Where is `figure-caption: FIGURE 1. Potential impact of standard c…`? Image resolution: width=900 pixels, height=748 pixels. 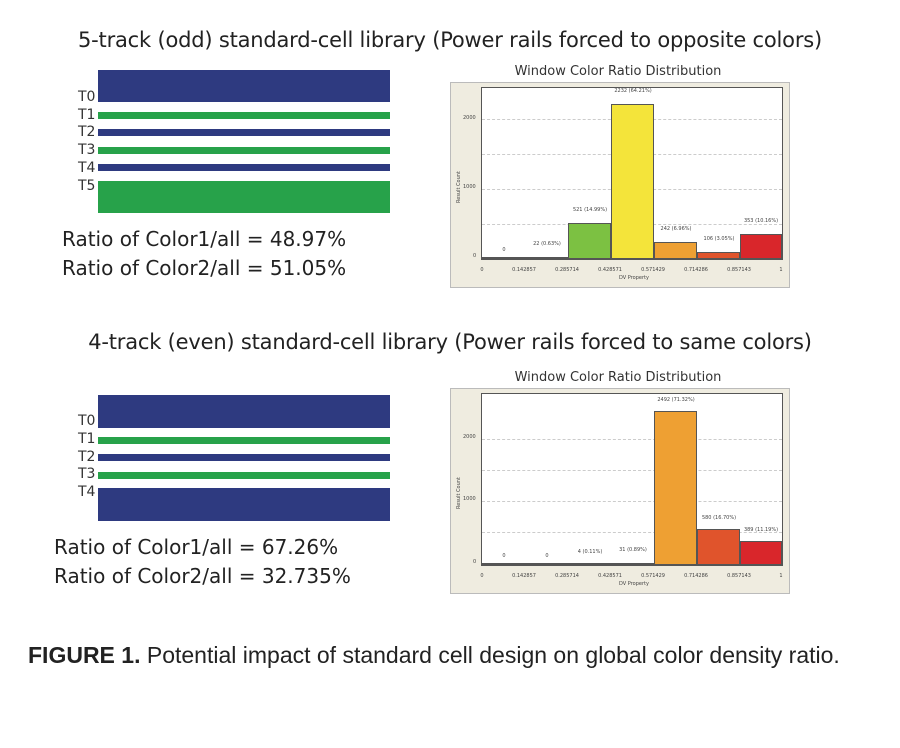
figure-caption: FIGURE 1. Potential impact of standard c… is located at coordinates (448, 655).